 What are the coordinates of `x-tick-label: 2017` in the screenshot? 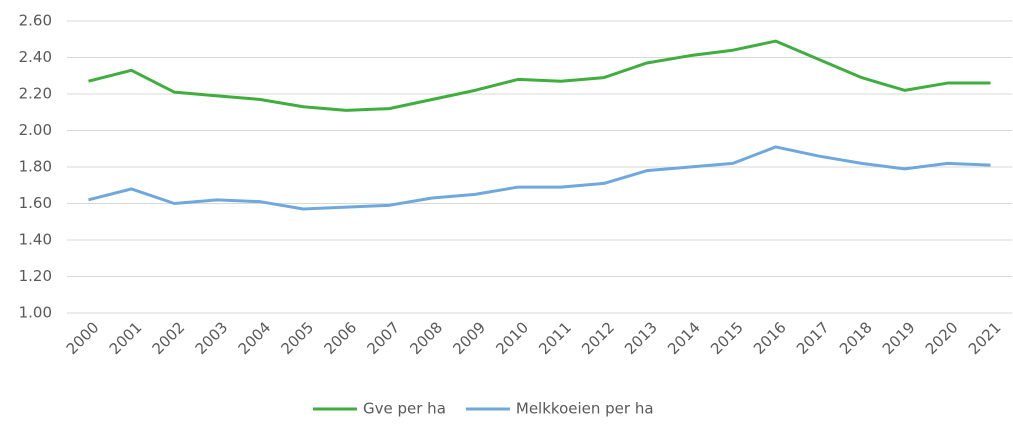 It's located at (813, 338).